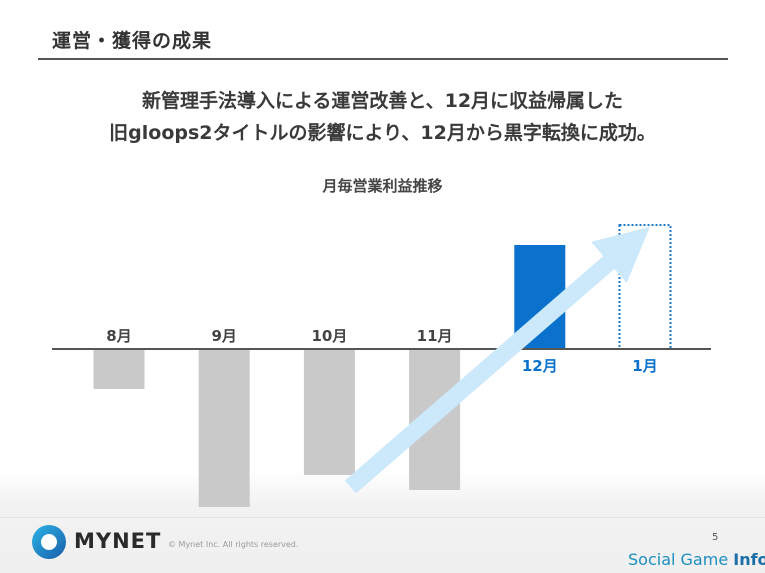 The height and width of the screenshot is (573, 765). Describe the element at coordinates (223, 336) in the screenshot. I see `x-tick-label-2: 9月` at that location.